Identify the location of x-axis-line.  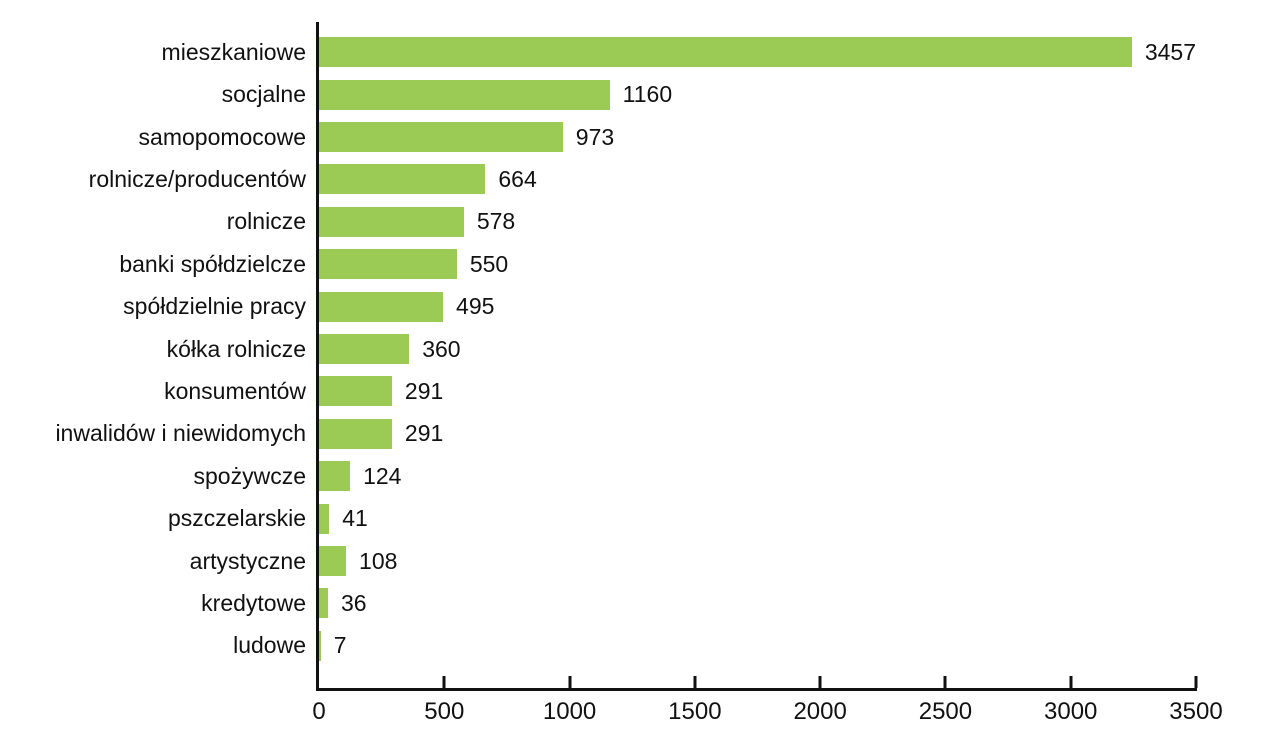
(756, 689).